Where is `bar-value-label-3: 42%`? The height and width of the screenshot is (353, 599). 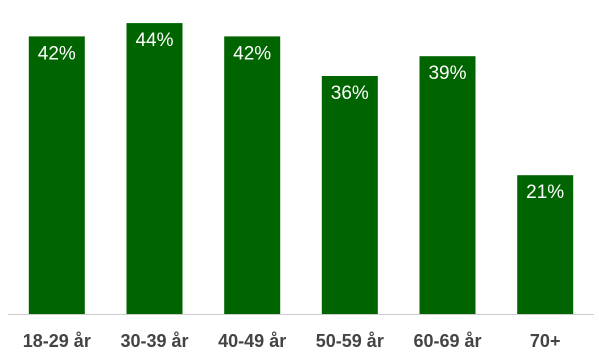
bar-value-label-3: 42% is located at coordinates (252, 53).